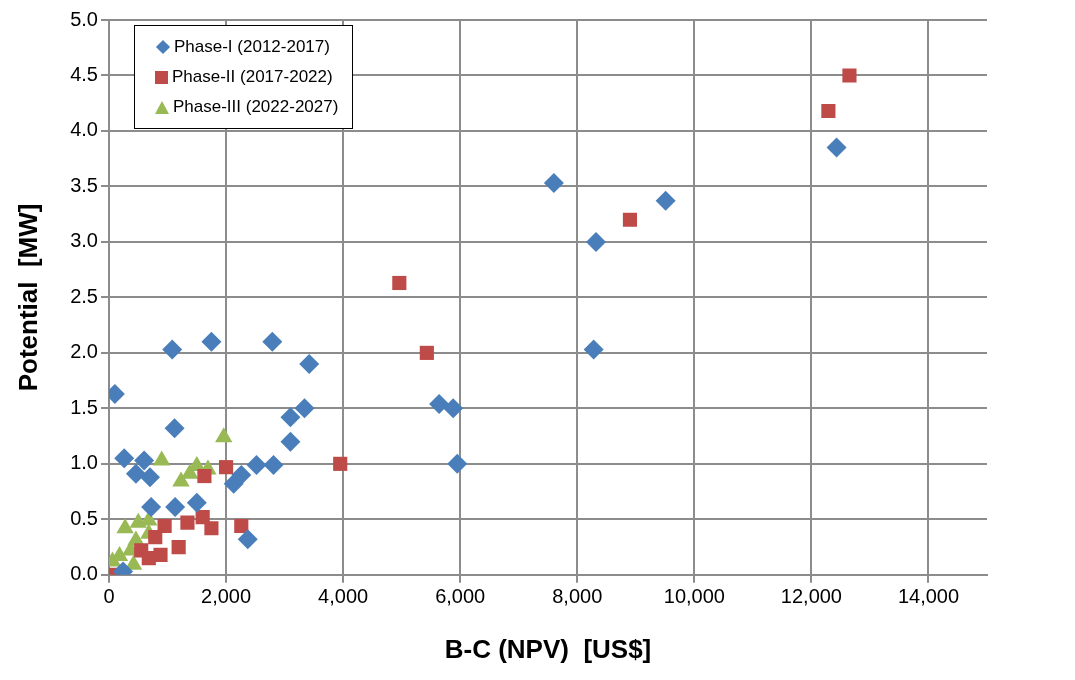 This screenshot has width=1075, height=680. Describe the element at coordinates (460, 596) in the screenshot. I see `x-tick-label: 6,000` at that location.